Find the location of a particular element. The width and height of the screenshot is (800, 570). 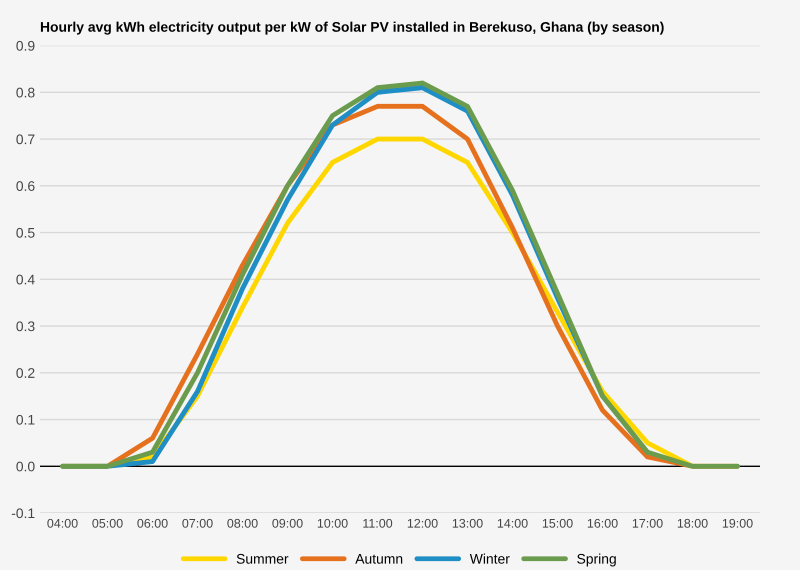

y-tick-label: 0.9 is located at coordinates (25, 45).